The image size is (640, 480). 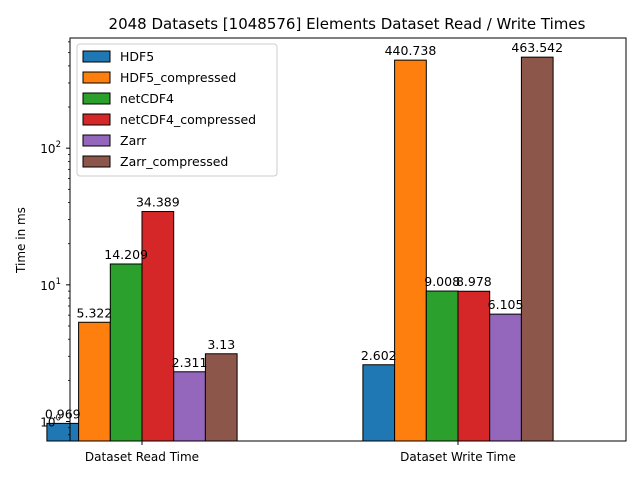 What do you see at coordinates (147, 98) in the screenshot?
I see `legend-label-2: netCDF4` at bounding box center [147, 98].